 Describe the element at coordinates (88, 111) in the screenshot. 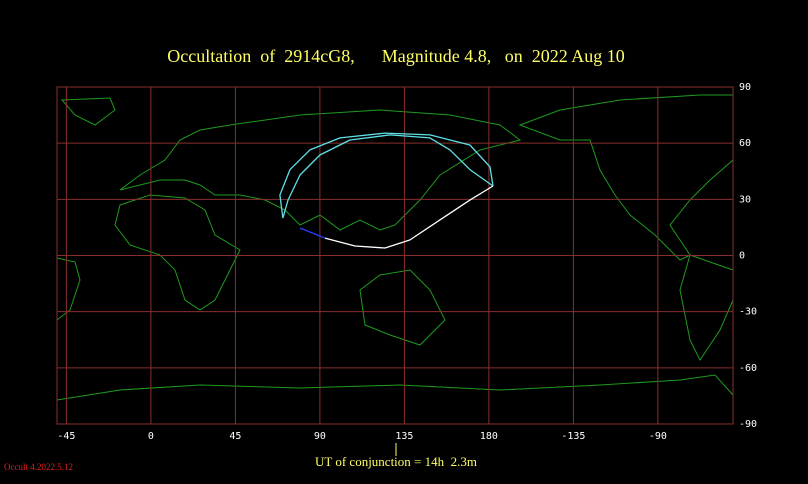

I see `coast-greenland` at that location.